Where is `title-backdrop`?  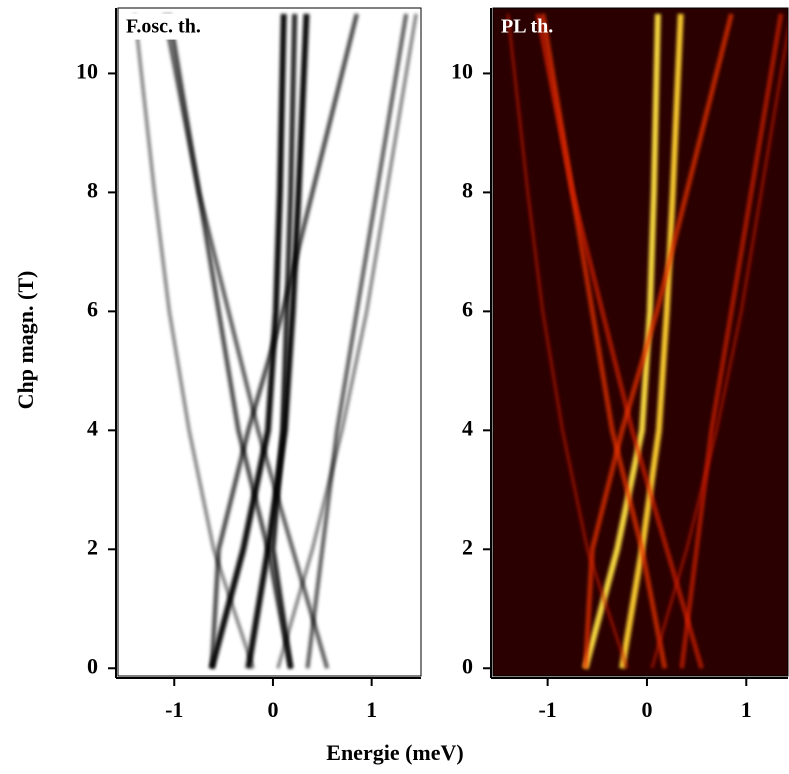 title-backdrop is located at coordinates (163, 26).